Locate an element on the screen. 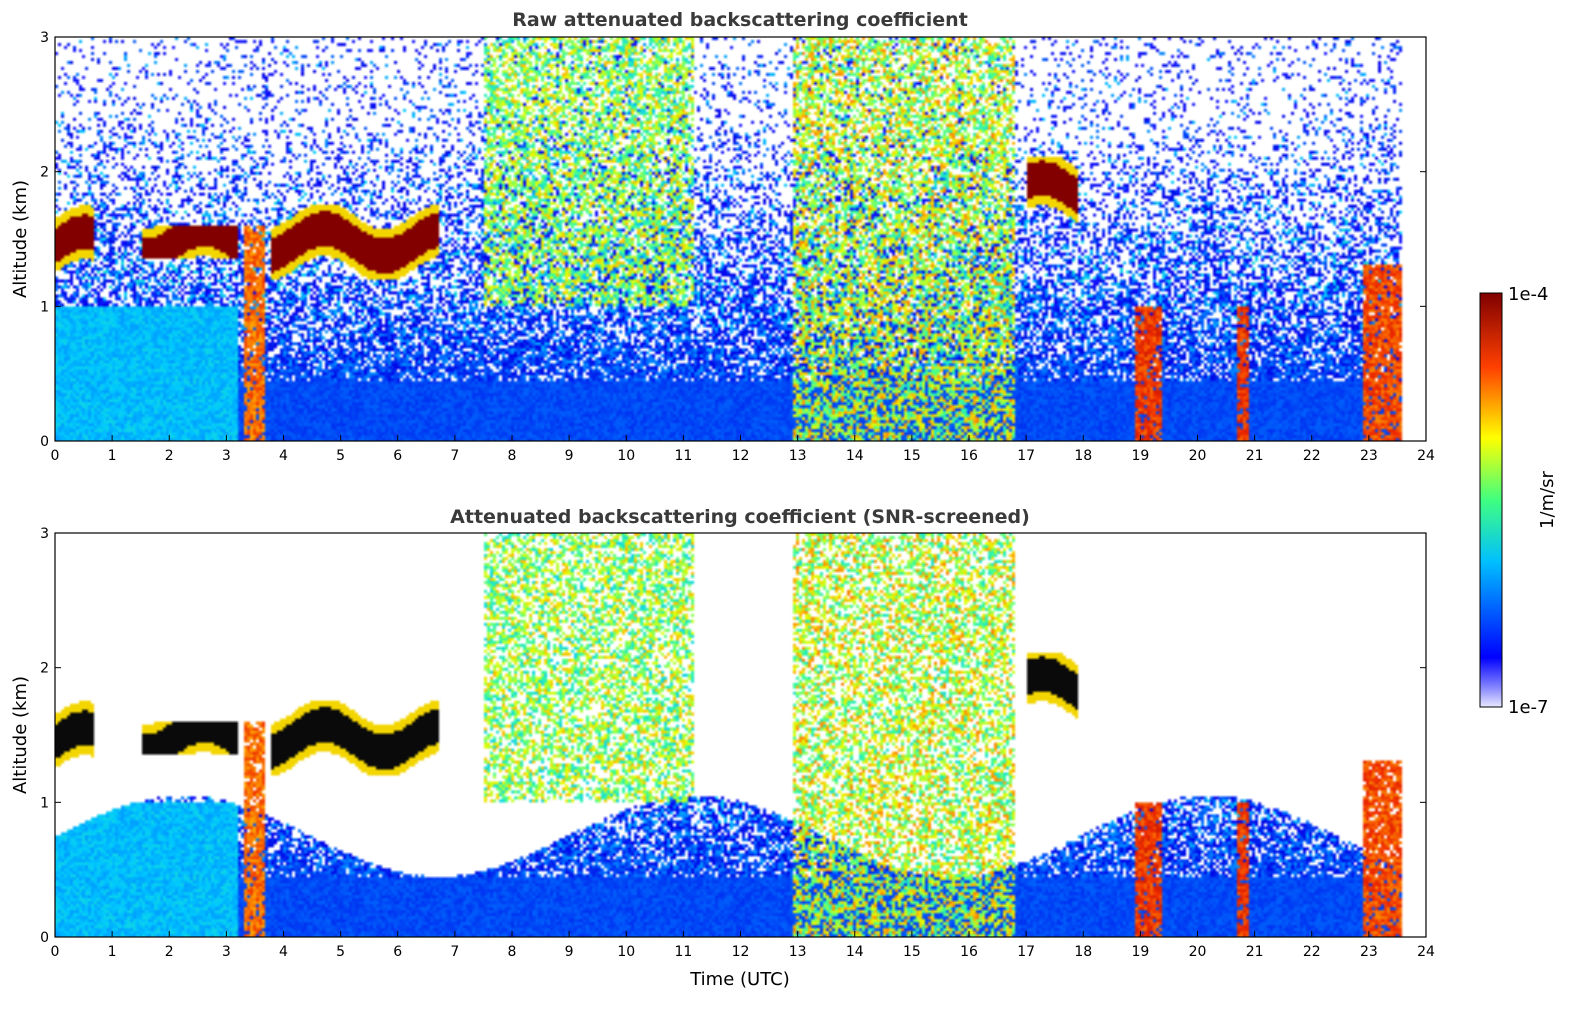 This screenshot has width=1595, height=1020. panel-screened-x-ticks: 0 1 2 3 4 5 6 7 8 9 10 11 12 13 14 15 16 17 18 19 20 21 22 23 24 is located at coordinates (743, 945).